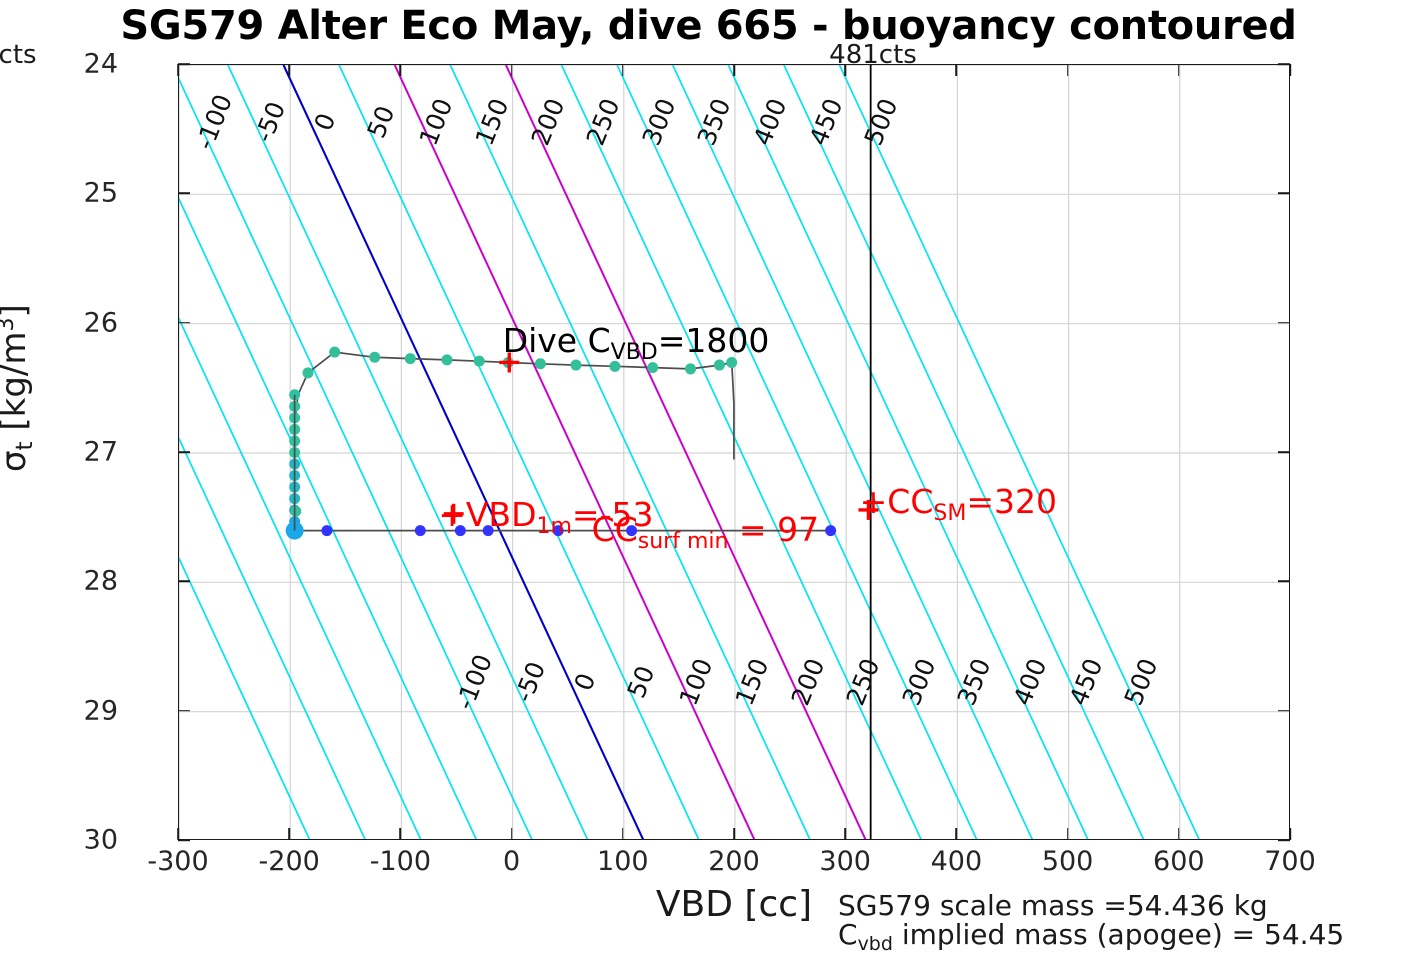 Image resolution: width=1417 pixels, height=955 pixels. What do you see at coordinates (17, 381) in the screenshot?
I see `y-axis-unit: [kg/m` at bounding box center [17, 381].